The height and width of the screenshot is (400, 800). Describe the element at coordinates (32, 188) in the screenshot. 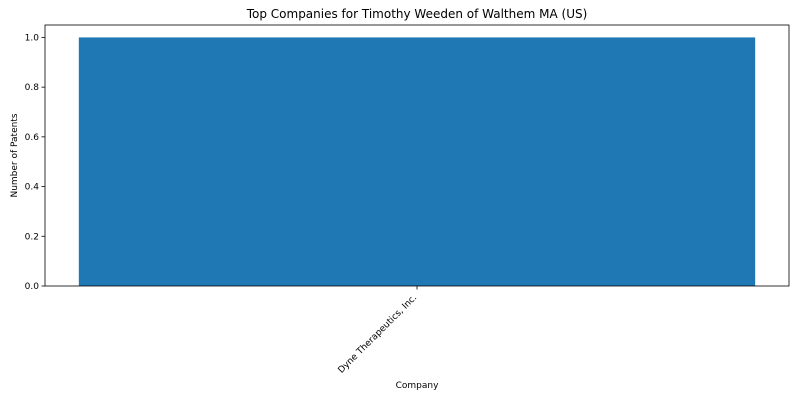

I see `y-tick-label-2: 0.4` at that location.